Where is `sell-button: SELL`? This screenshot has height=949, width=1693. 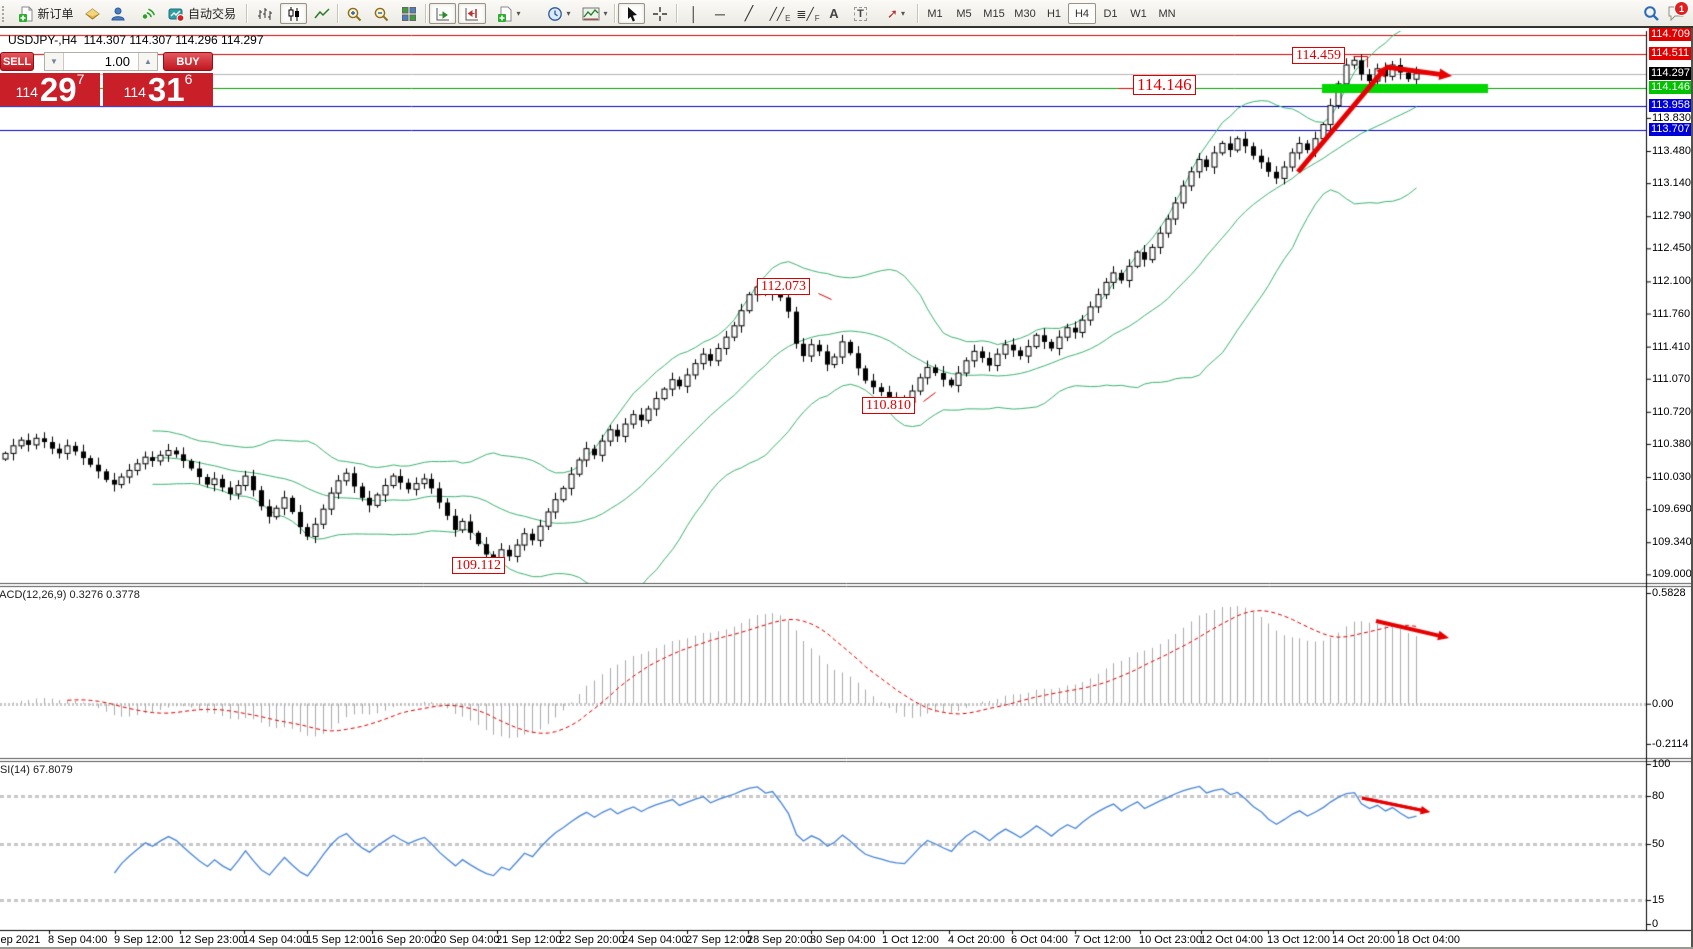
sell-button: SELL is located at coordinates (17, 61).